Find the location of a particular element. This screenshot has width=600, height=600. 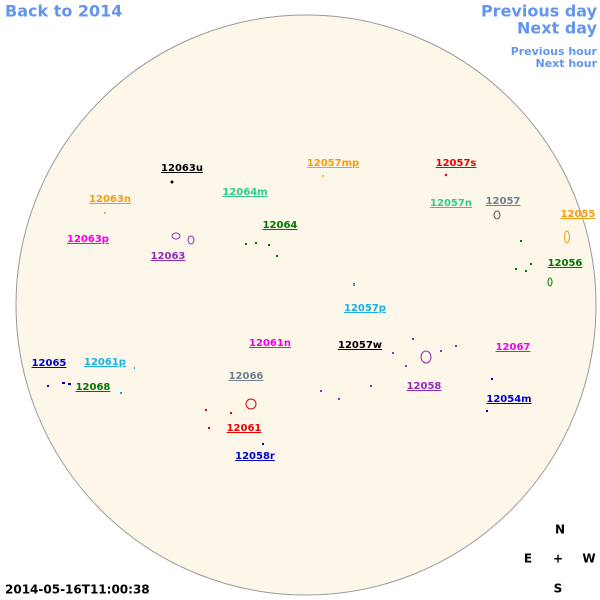

region-label: 12063n is located at coordinates (110, 199).